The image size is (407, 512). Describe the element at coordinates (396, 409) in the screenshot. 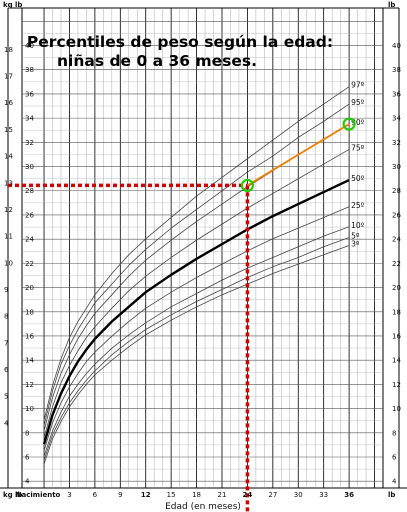

I see `lb-tick-label-right: 10` at that location.